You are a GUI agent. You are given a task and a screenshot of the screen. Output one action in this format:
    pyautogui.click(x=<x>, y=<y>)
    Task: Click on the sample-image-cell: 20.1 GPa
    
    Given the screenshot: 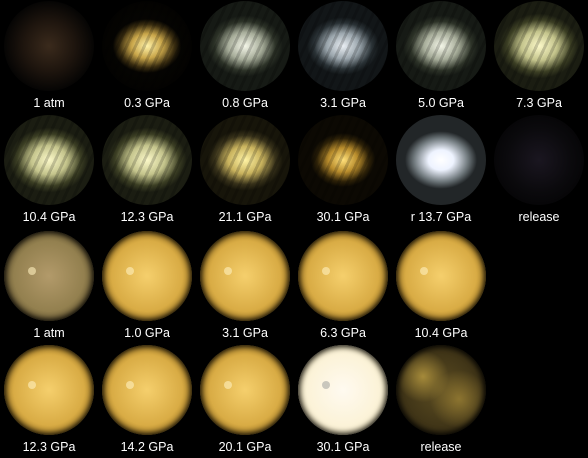 What is the action you would take?
    pyautogui.click(x=245, y=401)
    